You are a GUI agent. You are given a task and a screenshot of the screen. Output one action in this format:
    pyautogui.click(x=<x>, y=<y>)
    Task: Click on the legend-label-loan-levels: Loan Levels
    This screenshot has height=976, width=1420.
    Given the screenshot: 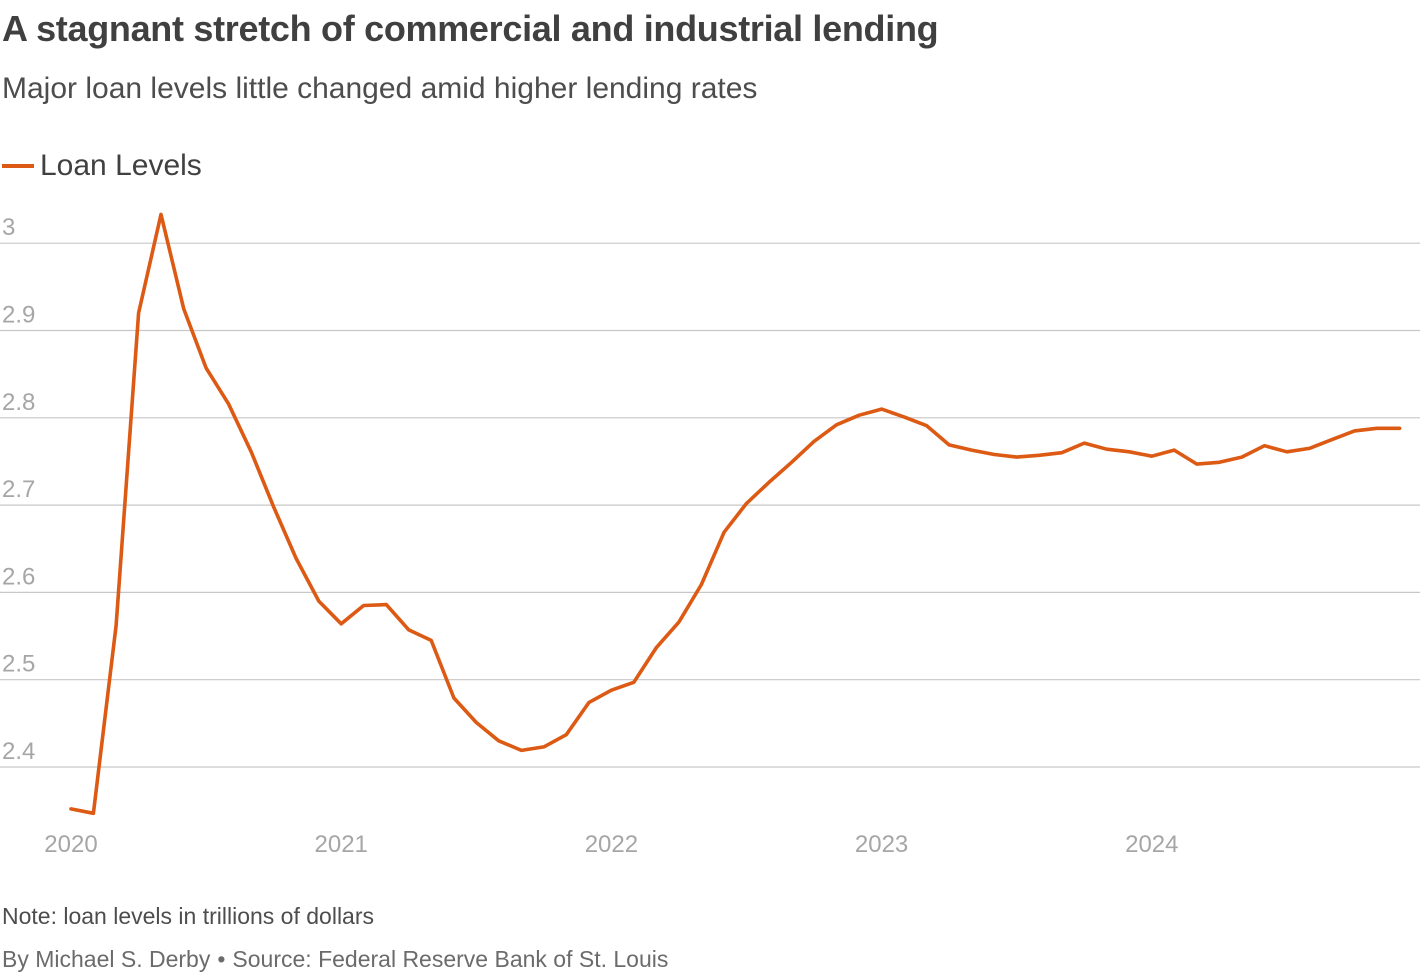 What is the action you would take?
    pyautogui.click(x=121, y=165)
    